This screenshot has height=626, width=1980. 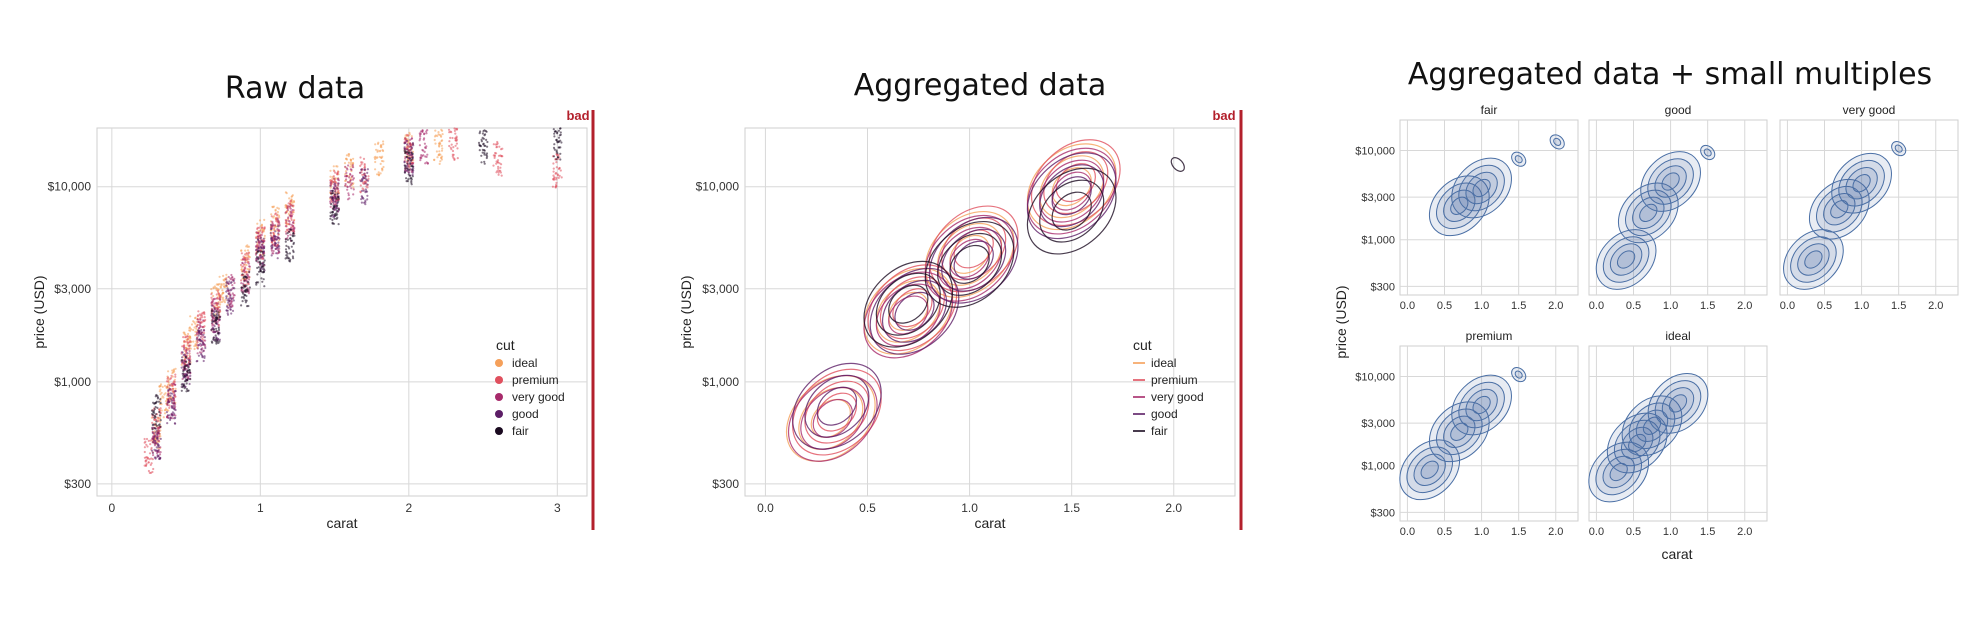 I want to click on small-multiples-y-axis-label: price (USD), so click(x=1341, y=321).